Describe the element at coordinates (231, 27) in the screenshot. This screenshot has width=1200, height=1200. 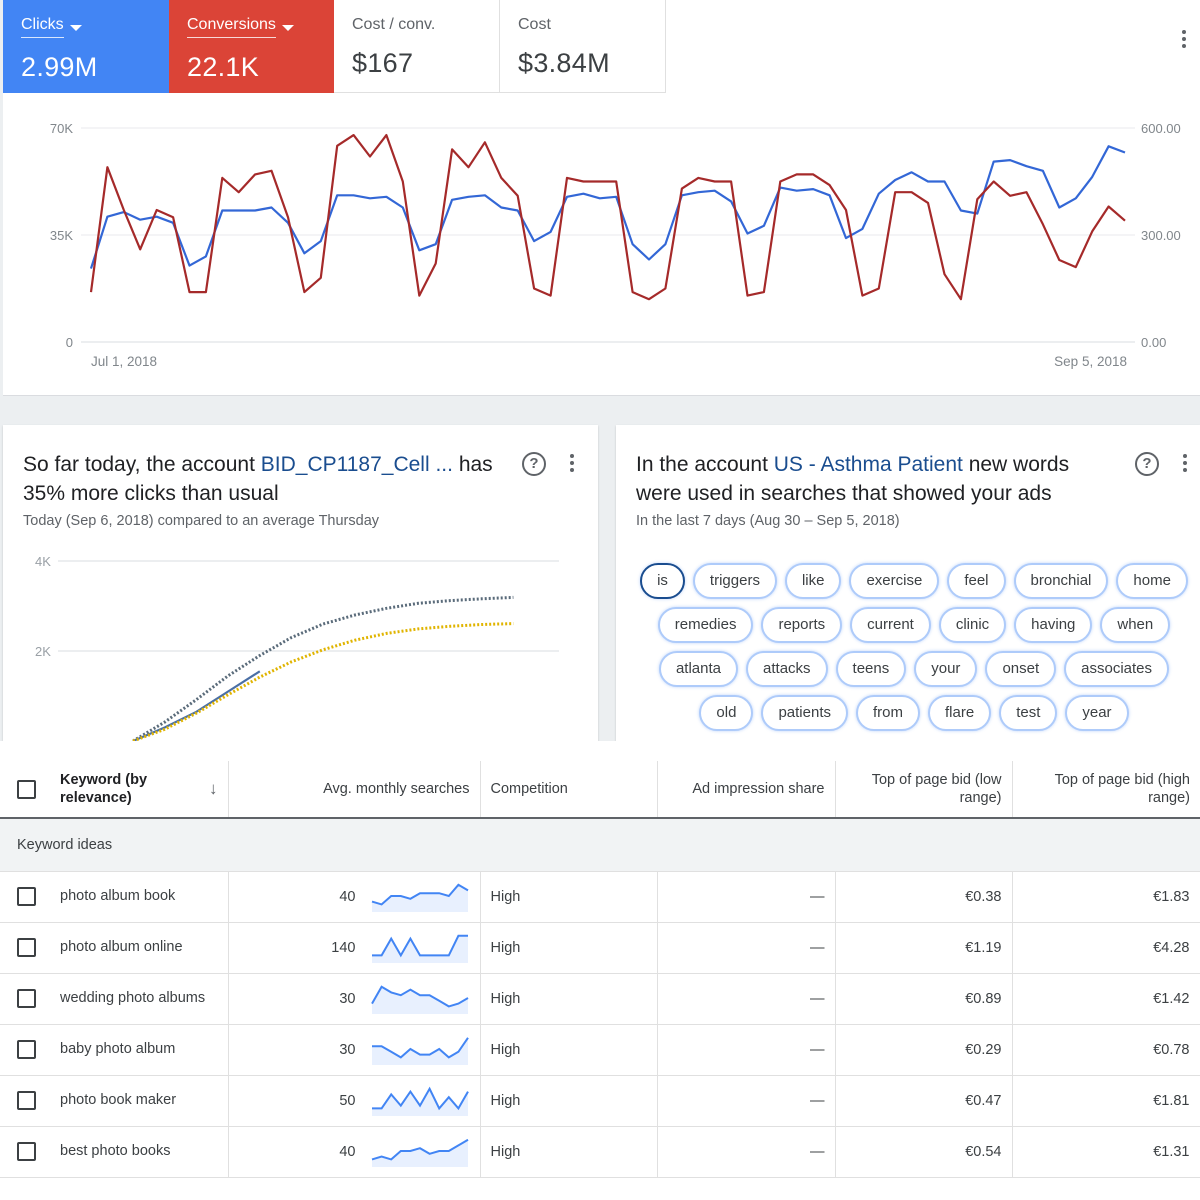
I see `metric-label: Conversions` at that location.